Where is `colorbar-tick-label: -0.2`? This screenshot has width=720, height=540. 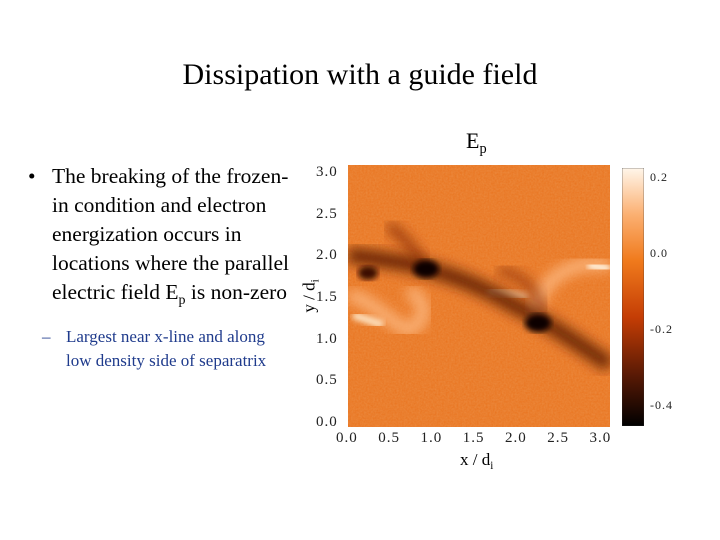 colorbar-tick-label: -0.2 is located at coordinates (661, 329).